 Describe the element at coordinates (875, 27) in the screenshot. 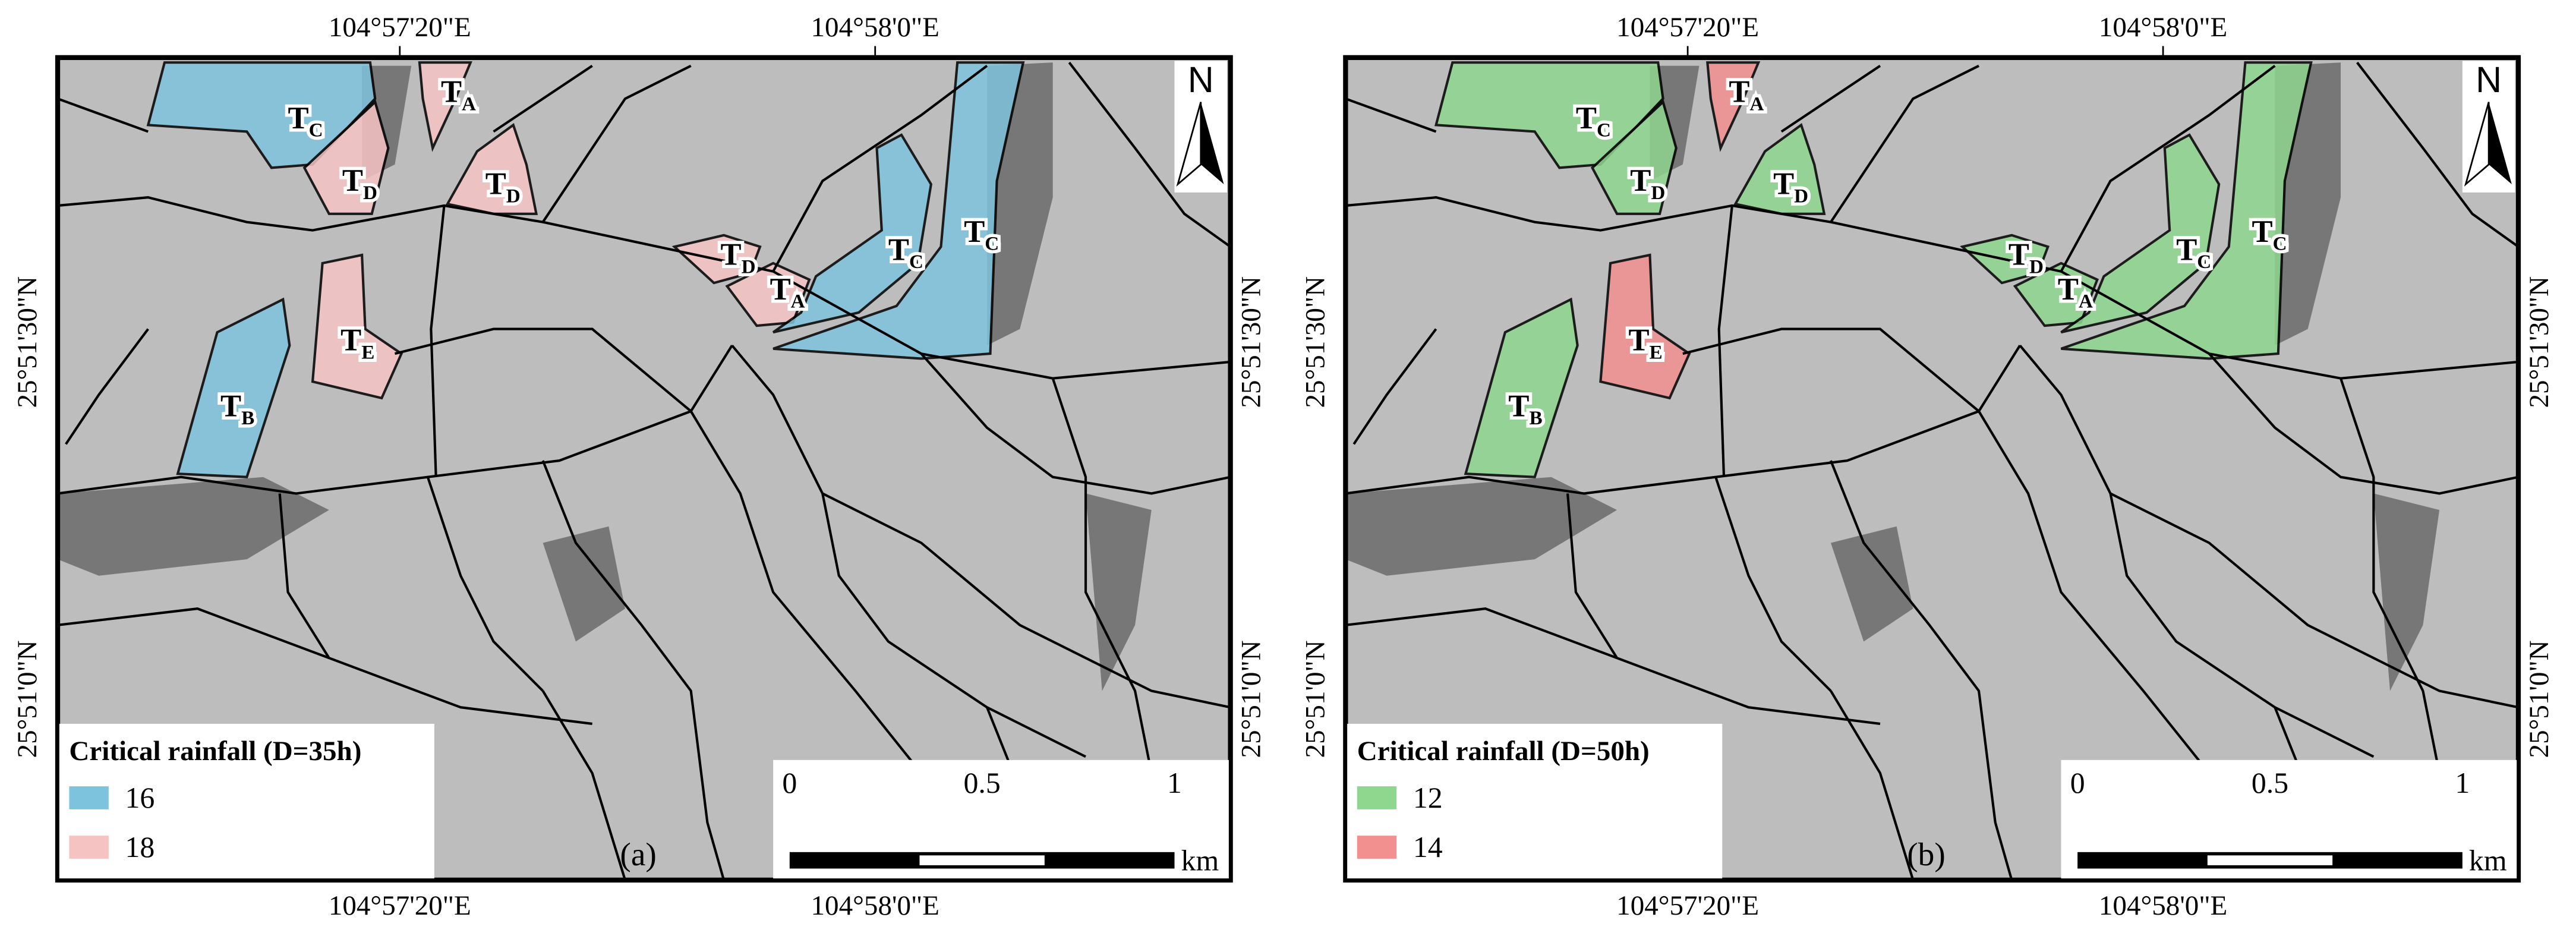

I see `top-coordinate: 104°58'0"E` at that location.